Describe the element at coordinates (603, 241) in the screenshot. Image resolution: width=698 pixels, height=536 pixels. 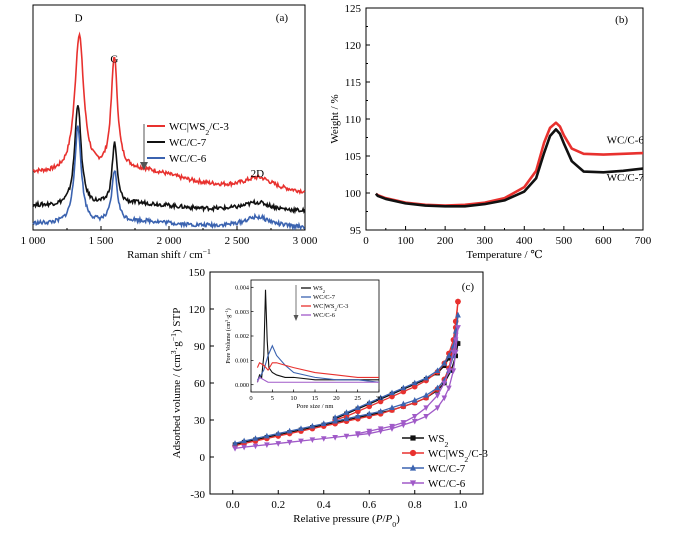
I see `panel-b-x-tick-label: 600` at that location.